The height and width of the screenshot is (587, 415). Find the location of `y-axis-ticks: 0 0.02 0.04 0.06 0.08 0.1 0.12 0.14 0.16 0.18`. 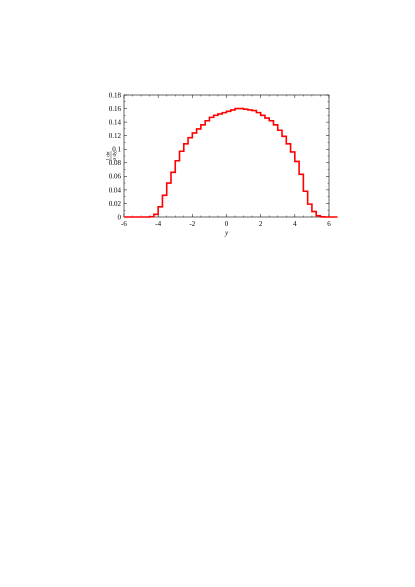

y-axis-ticks: 0 0.02 0.04 0.06 0.08 0.1 0.12 0.14 0.16 0.18 is located at coordinates (219, 156).